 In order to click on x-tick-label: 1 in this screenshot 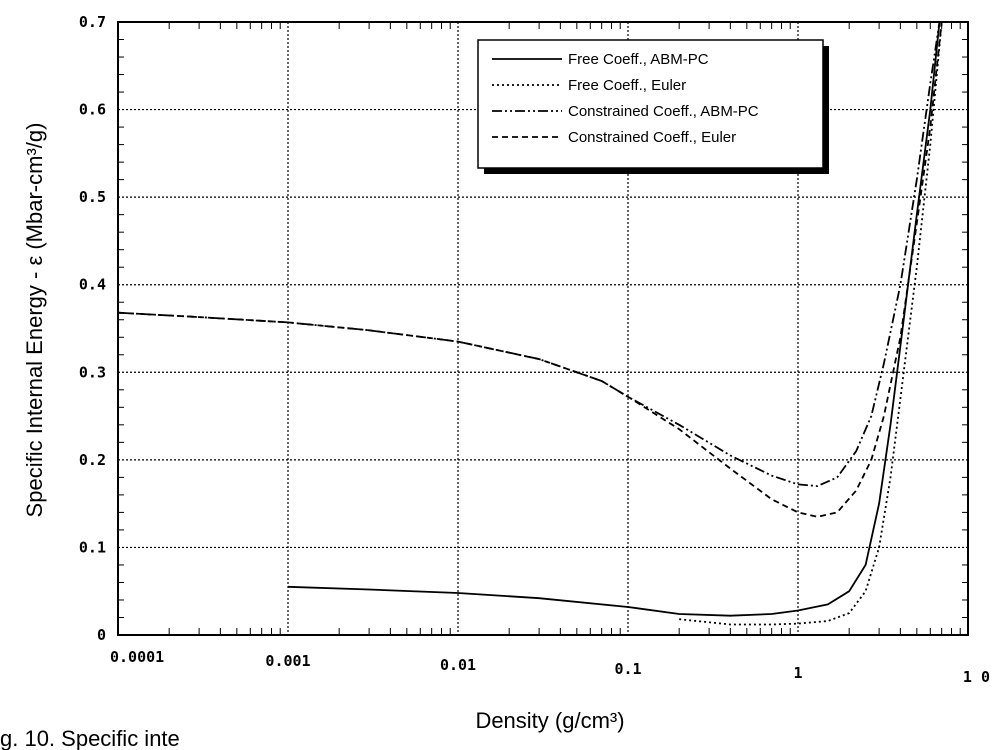, I will do `click(797, 673)`.